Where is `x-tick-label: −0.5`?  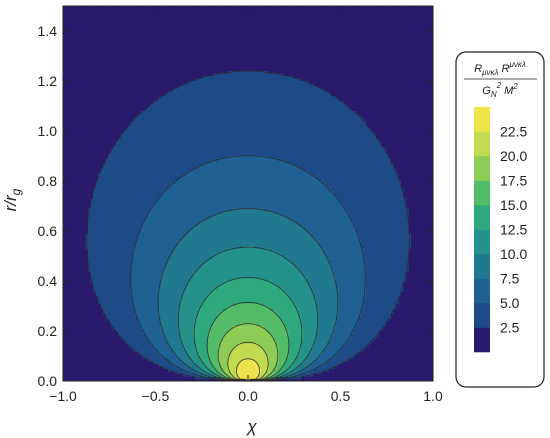
x-tick-label: −0.5 is located at coordinates (156, 396).